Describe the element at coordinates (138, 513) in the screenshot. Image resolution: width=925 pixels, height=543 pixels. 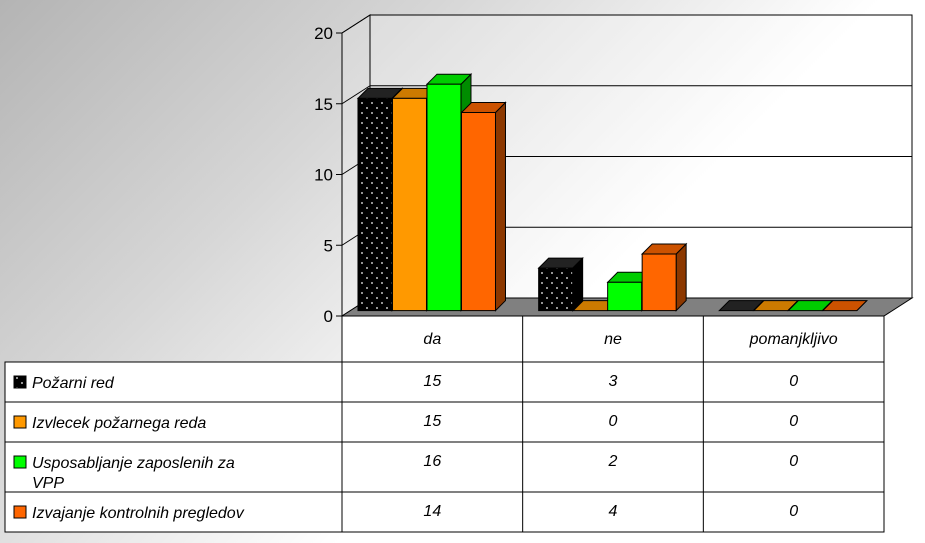
I see `legend-label: Izvajanje kontrolnih pregledov` at that location.